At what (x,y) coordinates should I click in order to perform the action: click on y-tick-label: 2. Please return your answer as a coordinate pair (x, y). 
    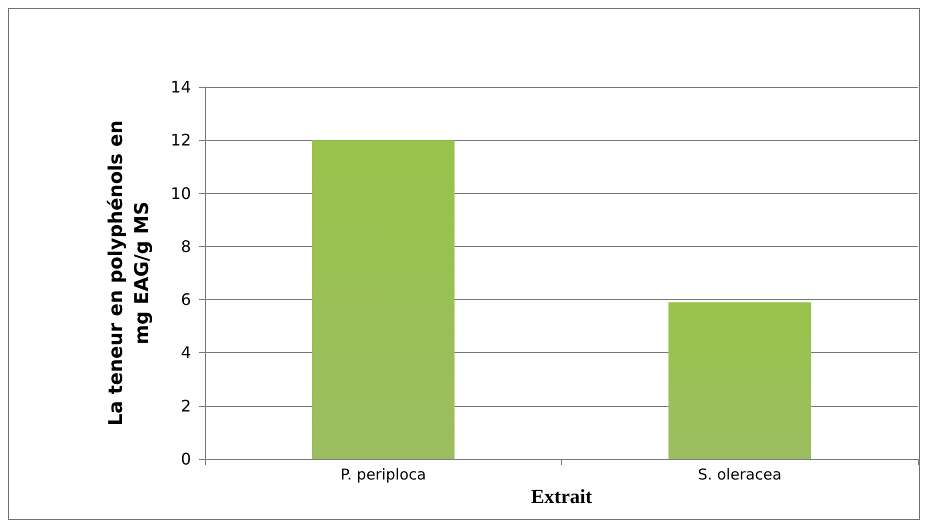
    Looking at the image, I should click on (185, 406).